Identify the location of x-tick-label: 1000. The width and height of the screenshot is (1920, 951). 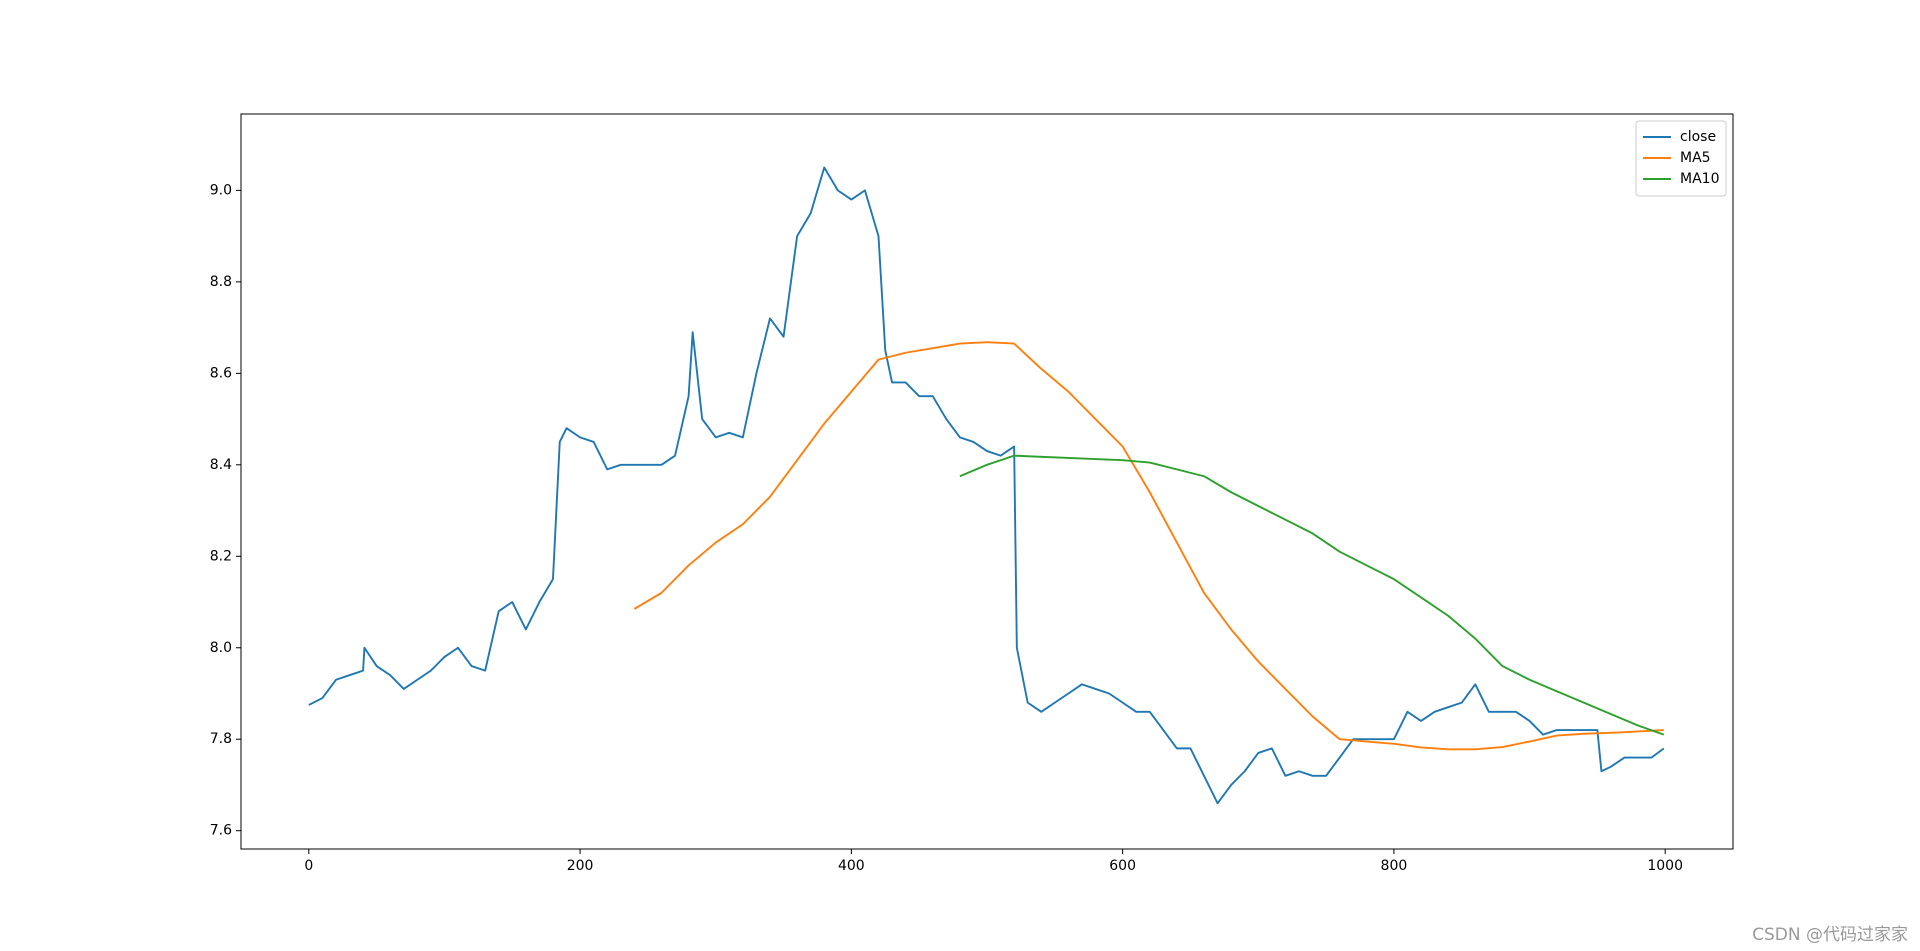
(1665, 866).